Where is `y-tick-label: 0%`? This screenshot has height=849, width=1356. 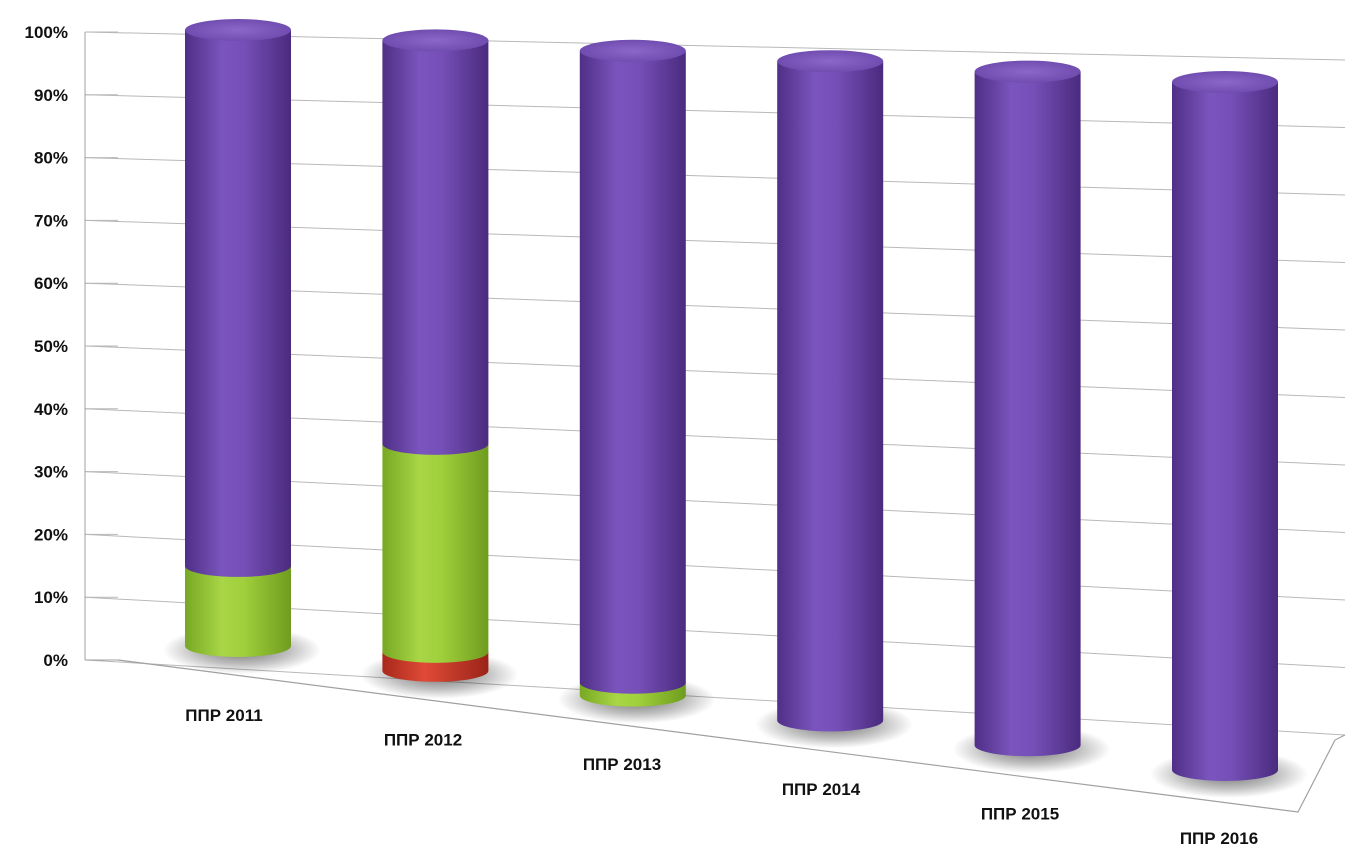
y-tick-label: 0% is located at coordinates (55, 660).